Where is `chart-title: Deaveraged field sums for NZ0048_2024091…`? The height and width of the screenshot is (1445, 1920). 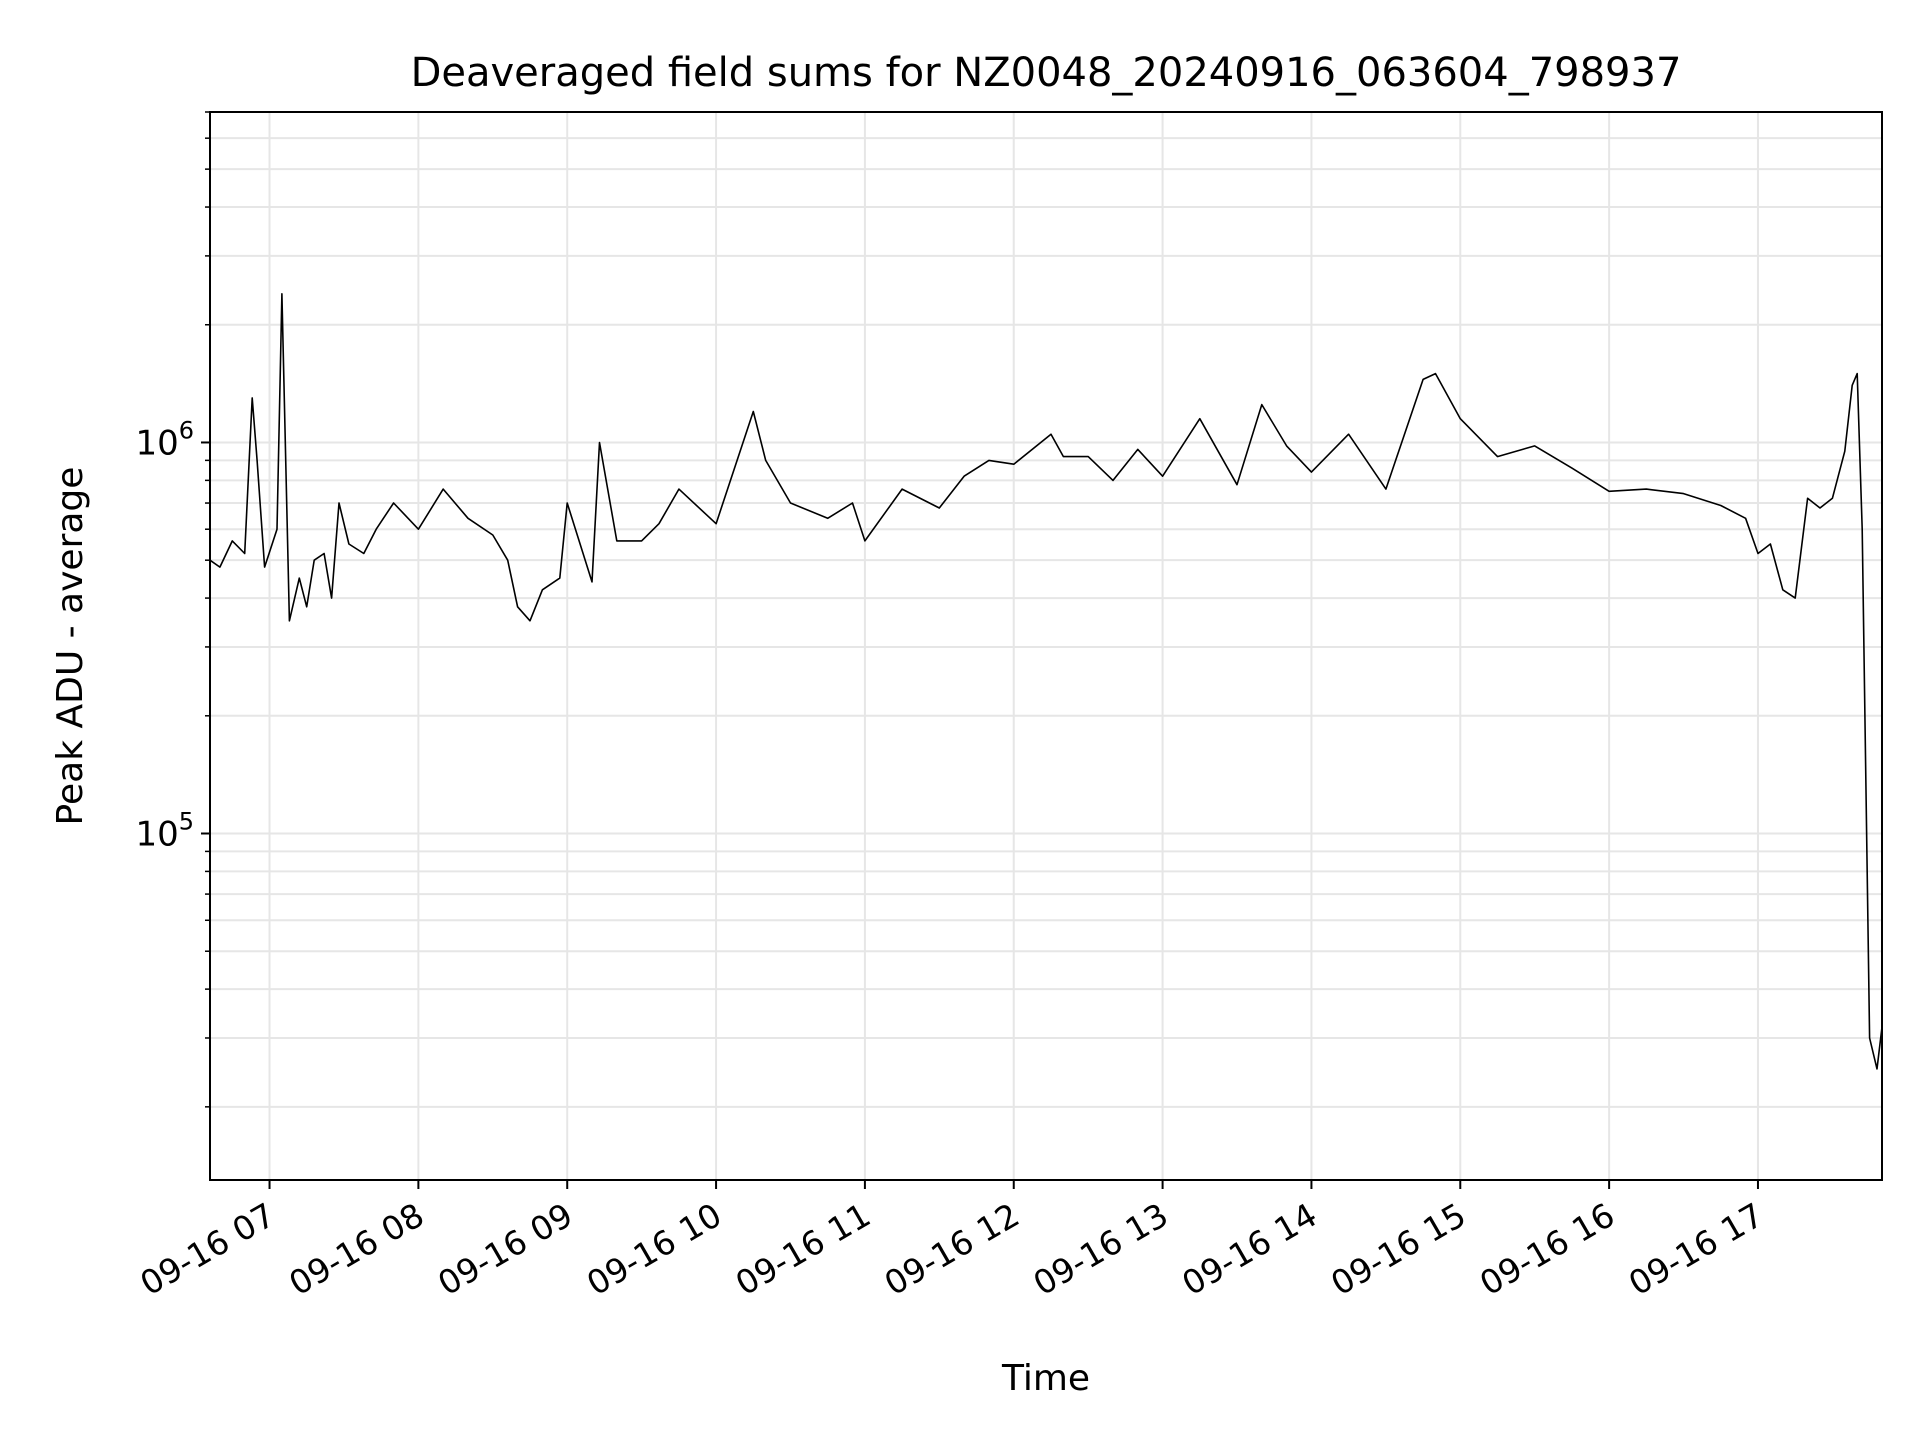 chart-title: Deaveraged field sums for NZ0048_2024091… is located at coordinates (1046, 73).